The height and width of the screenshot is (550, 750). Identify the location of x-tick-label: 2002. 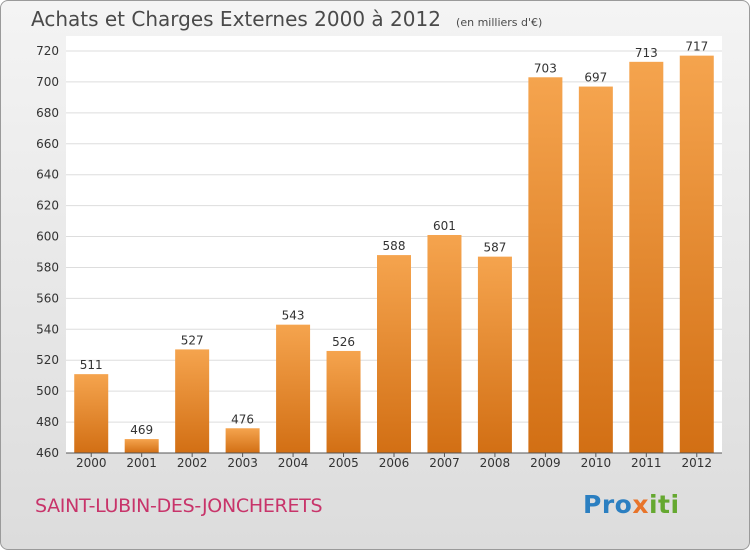
(192, 463).